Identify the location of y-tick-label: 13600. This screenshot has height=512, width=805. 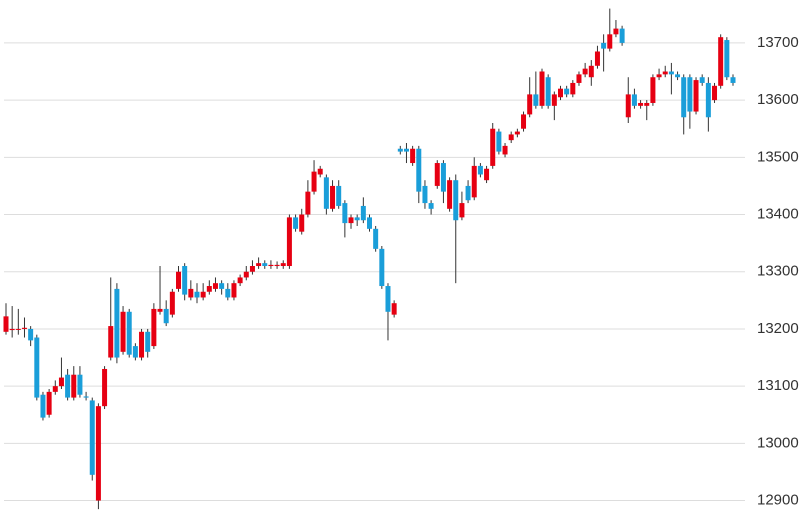
(778, 99).